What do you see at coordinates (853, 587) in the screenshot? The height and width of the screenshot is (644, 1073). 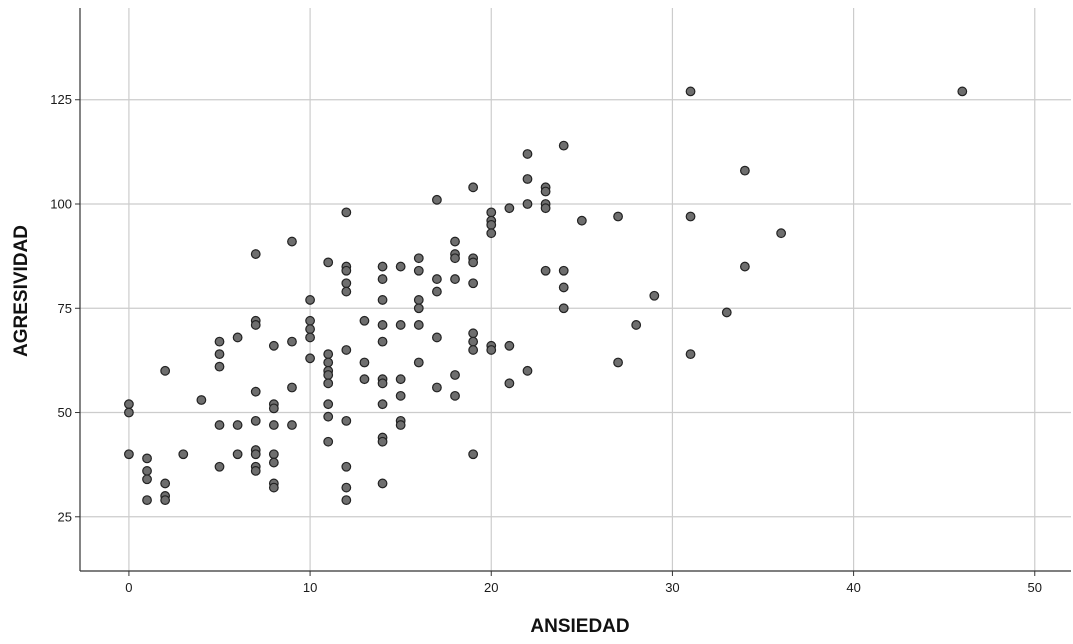 I see `x-tick-label: 40` at bounding box center [853, 587].